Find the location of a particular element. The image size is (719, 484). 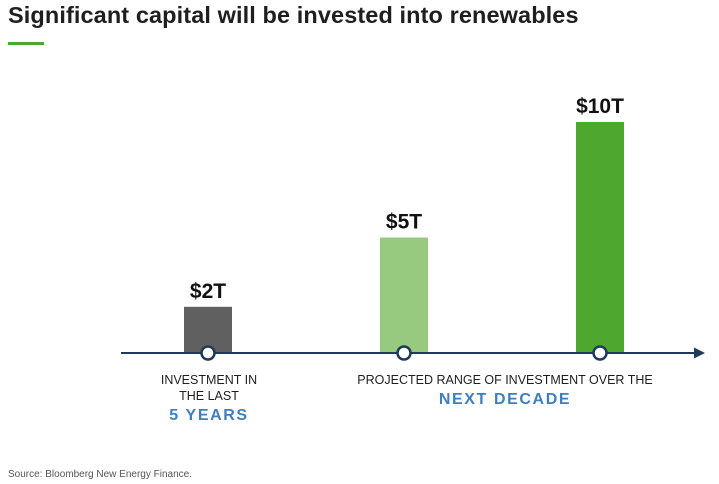

caption-past-line1: INVESTMENT IN is located at coordinates (209, 380).